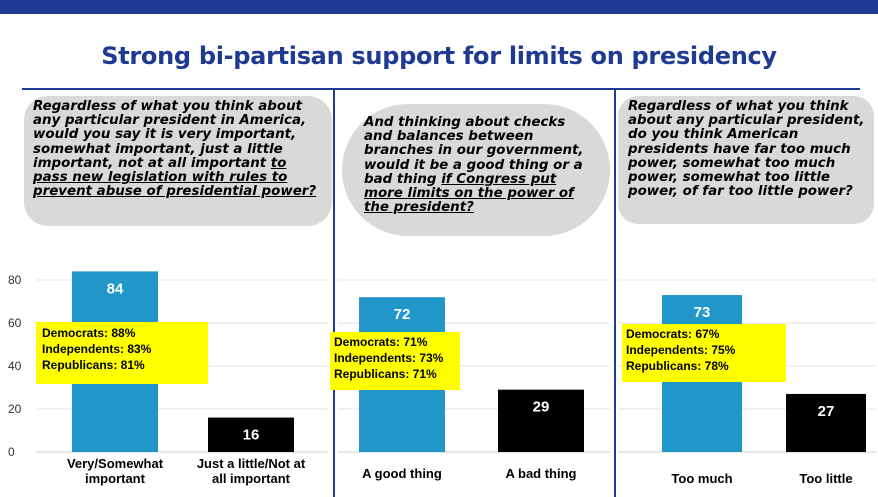  I want to click on party-democrats-2: Democrats: 71%, so click(381, 342).